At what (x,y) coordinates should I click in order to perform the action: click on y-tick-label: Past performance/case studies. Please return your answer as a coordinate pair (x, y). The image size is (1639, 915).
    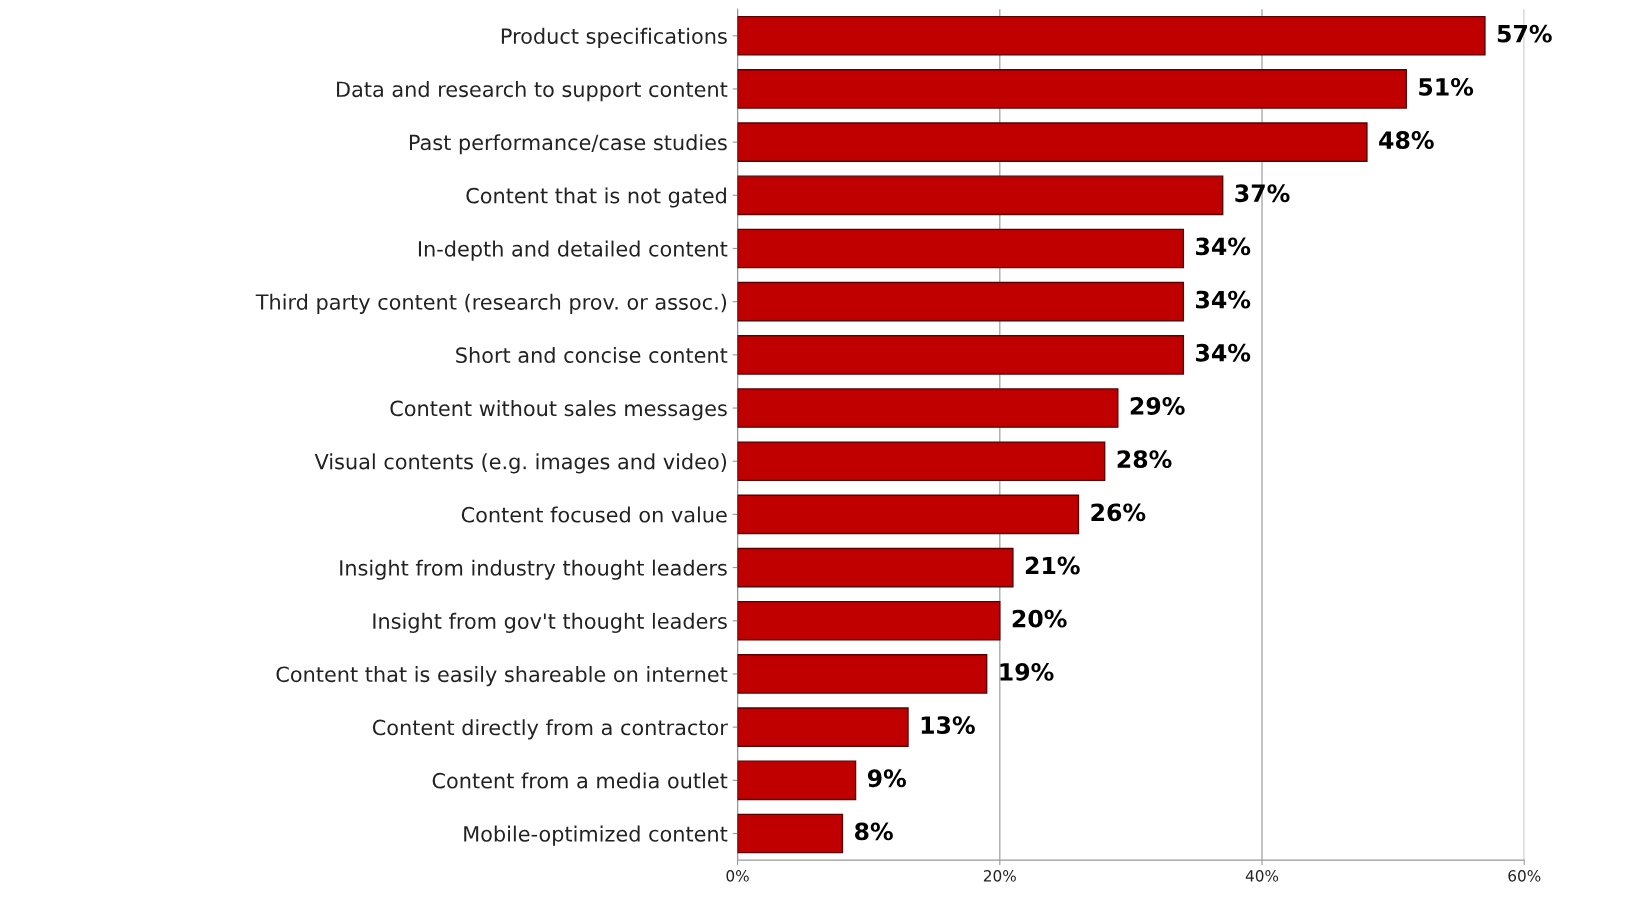
    Looking at the image, I should click on (568, 144).